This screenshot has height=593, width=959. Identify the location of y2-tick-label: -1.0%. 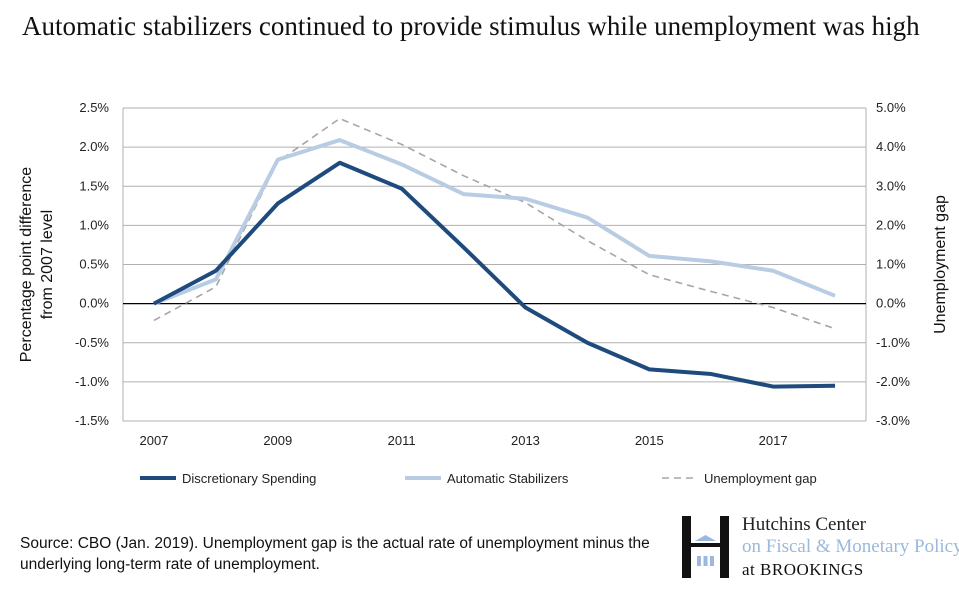
(893, 342).